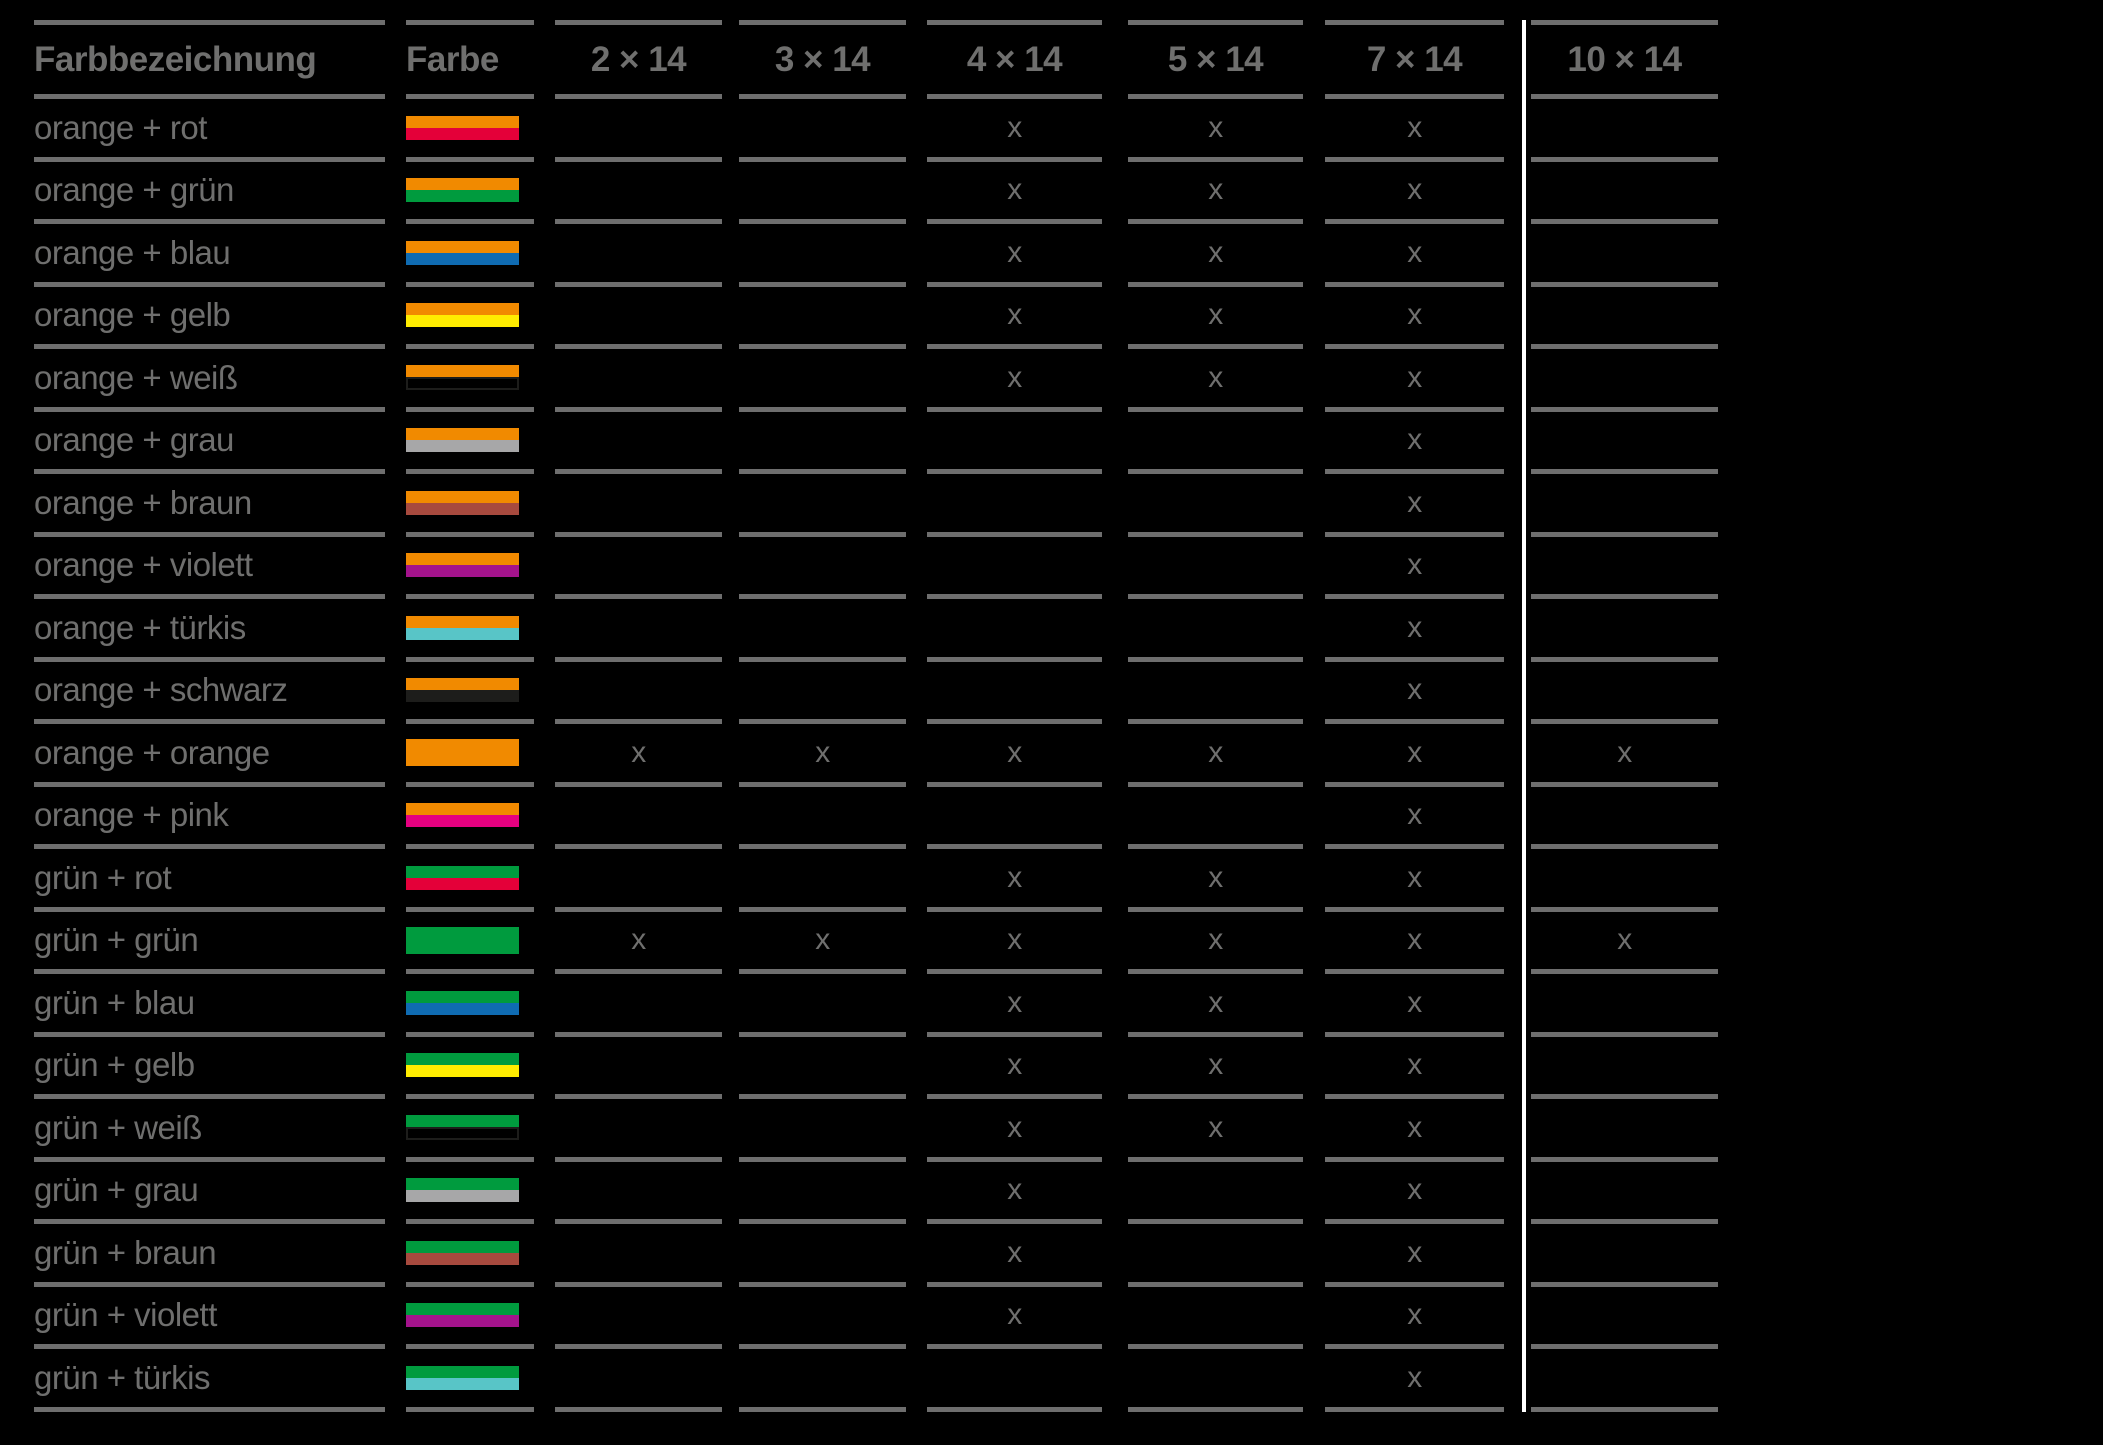 The height and width of the screenshot is (1445, 2103). What do you see at coordinates (452, 59) in the screenshot?
I see `column-header-label: Farbe` at bounding box center [452, 59].